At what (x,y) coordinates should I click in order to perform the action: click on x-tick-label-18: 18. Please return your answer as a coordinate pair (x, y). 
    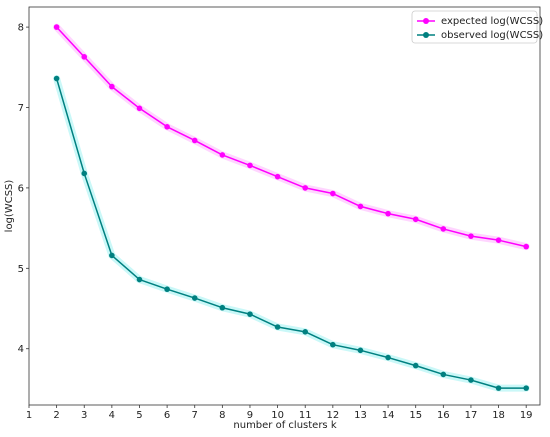
    Looking at the image, I should click on (498, 415).